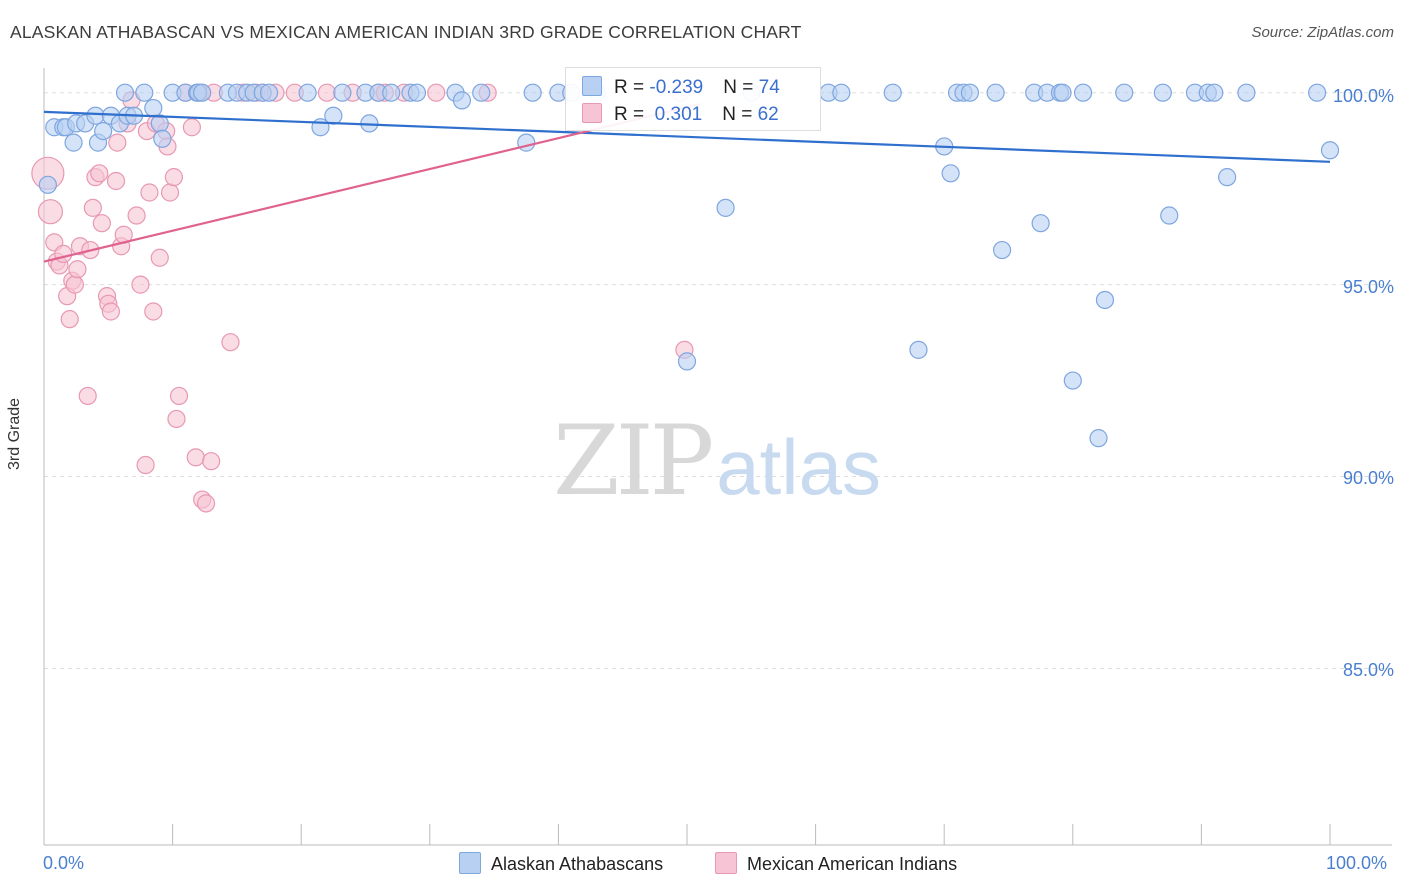 The width and height of the screenshot is (1406, 892). I want to click on y-tick-label: 95.0%, so click(1368, 287).